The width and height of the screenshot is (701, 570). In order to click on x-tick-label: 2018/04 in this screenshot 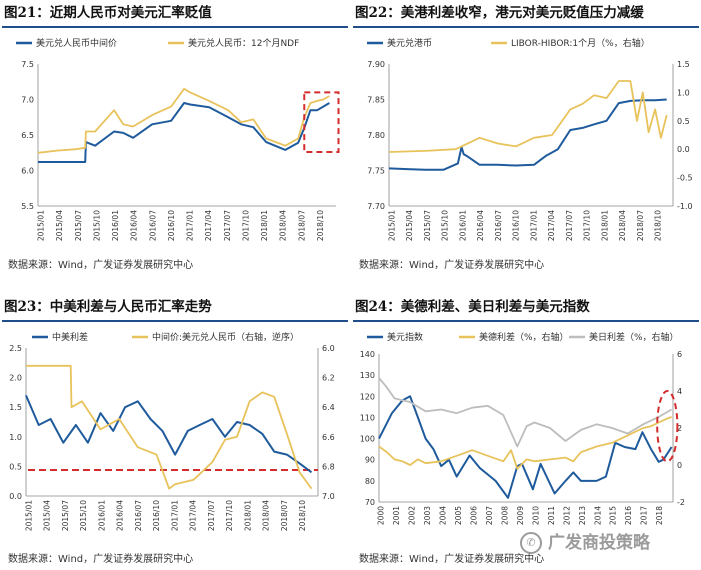, I will do `click(283, 225)`.